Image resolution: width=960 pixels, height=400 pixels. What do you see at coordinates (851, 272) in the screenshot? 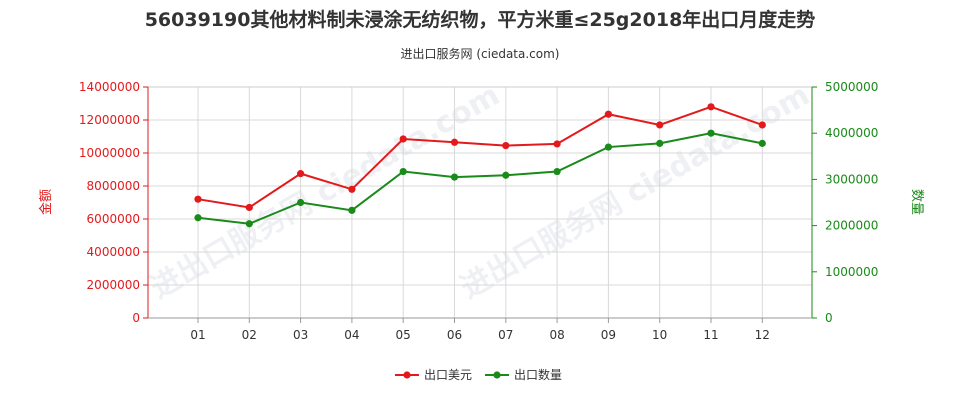
I see `y-tick-label-right: 1000000` at bounding box center [851, 272].